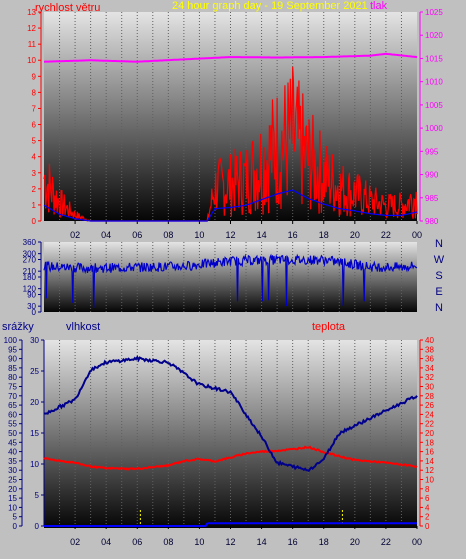 The height and width of the screenshot is (559, 466). Describe the element at coordinates (246, 230) in the screenshot. I see `wind-pressure-x-axis: 02 04 06 08 10 12 14 16 18 20 22 00` at that location.